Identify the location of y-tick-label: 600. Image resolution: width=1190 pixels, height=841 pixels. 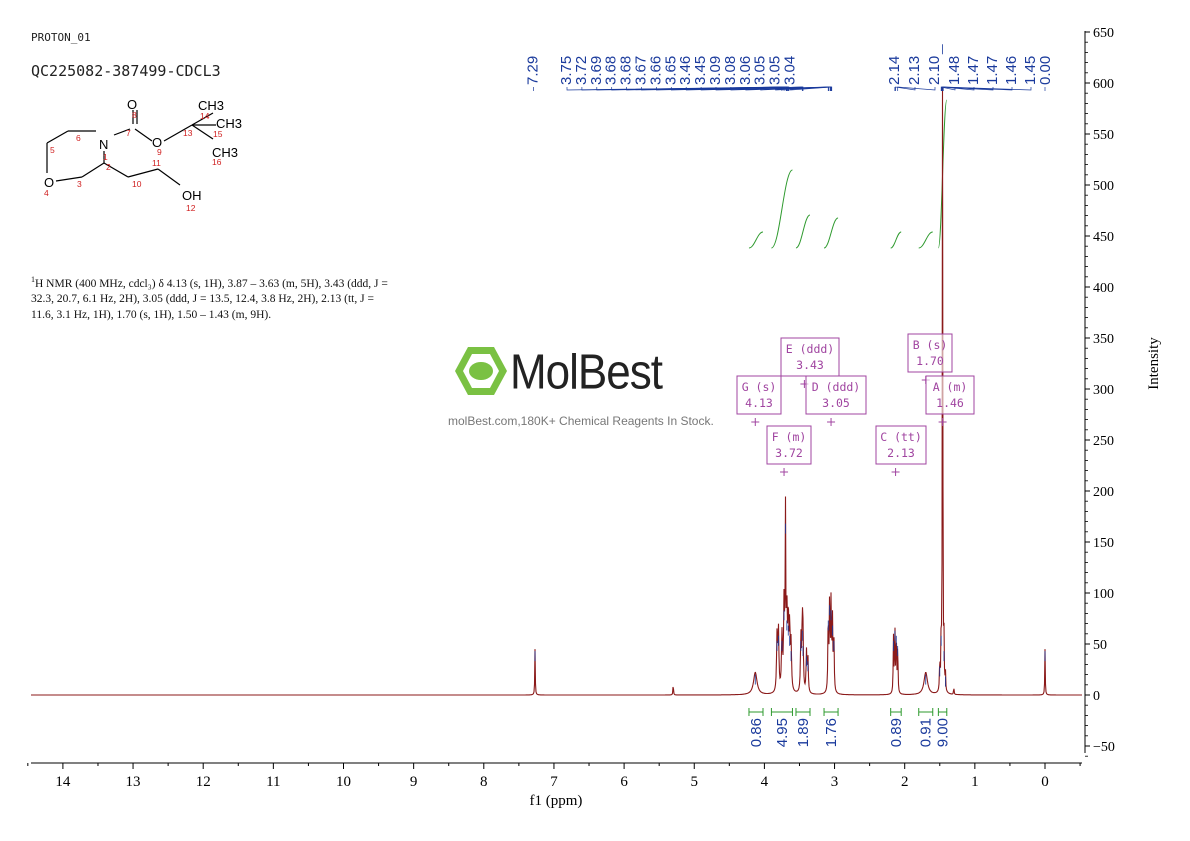
(1103, 84).